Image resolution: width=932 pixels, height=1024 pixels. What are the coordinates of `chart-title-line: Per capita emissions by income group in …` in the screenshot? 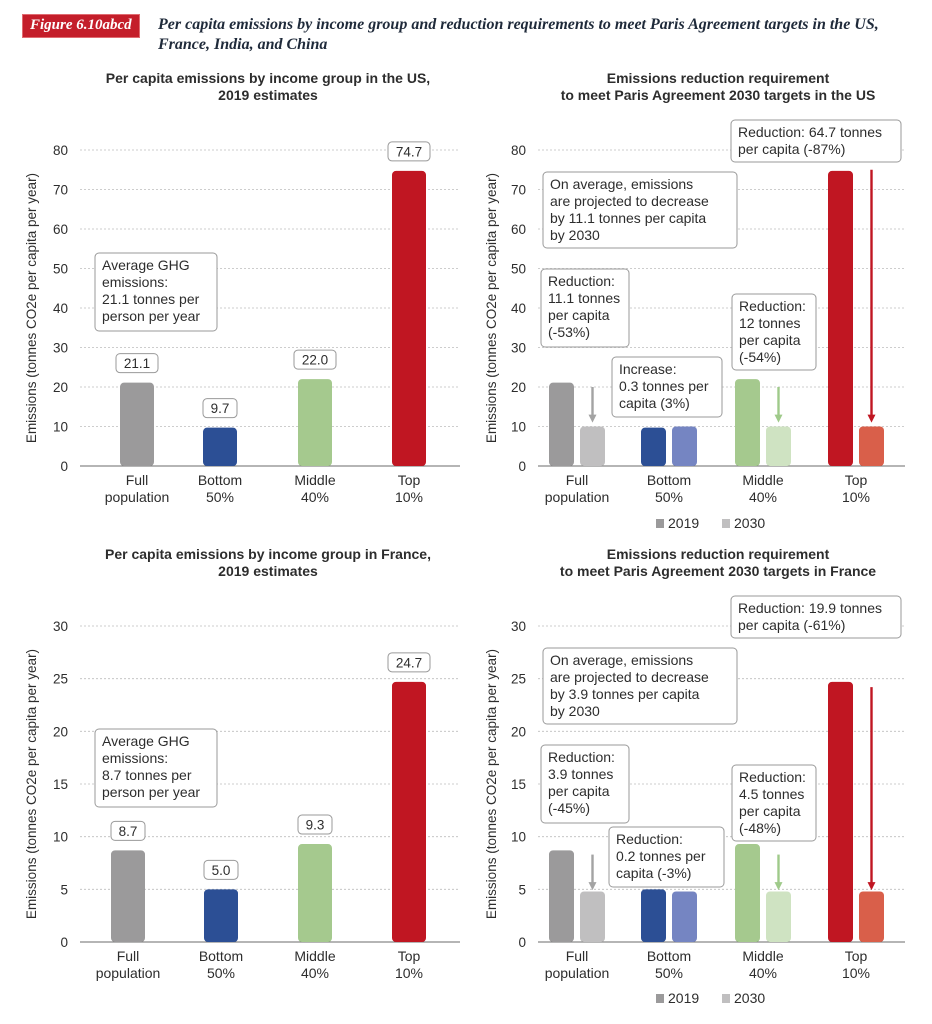 It's located at (268, 554).